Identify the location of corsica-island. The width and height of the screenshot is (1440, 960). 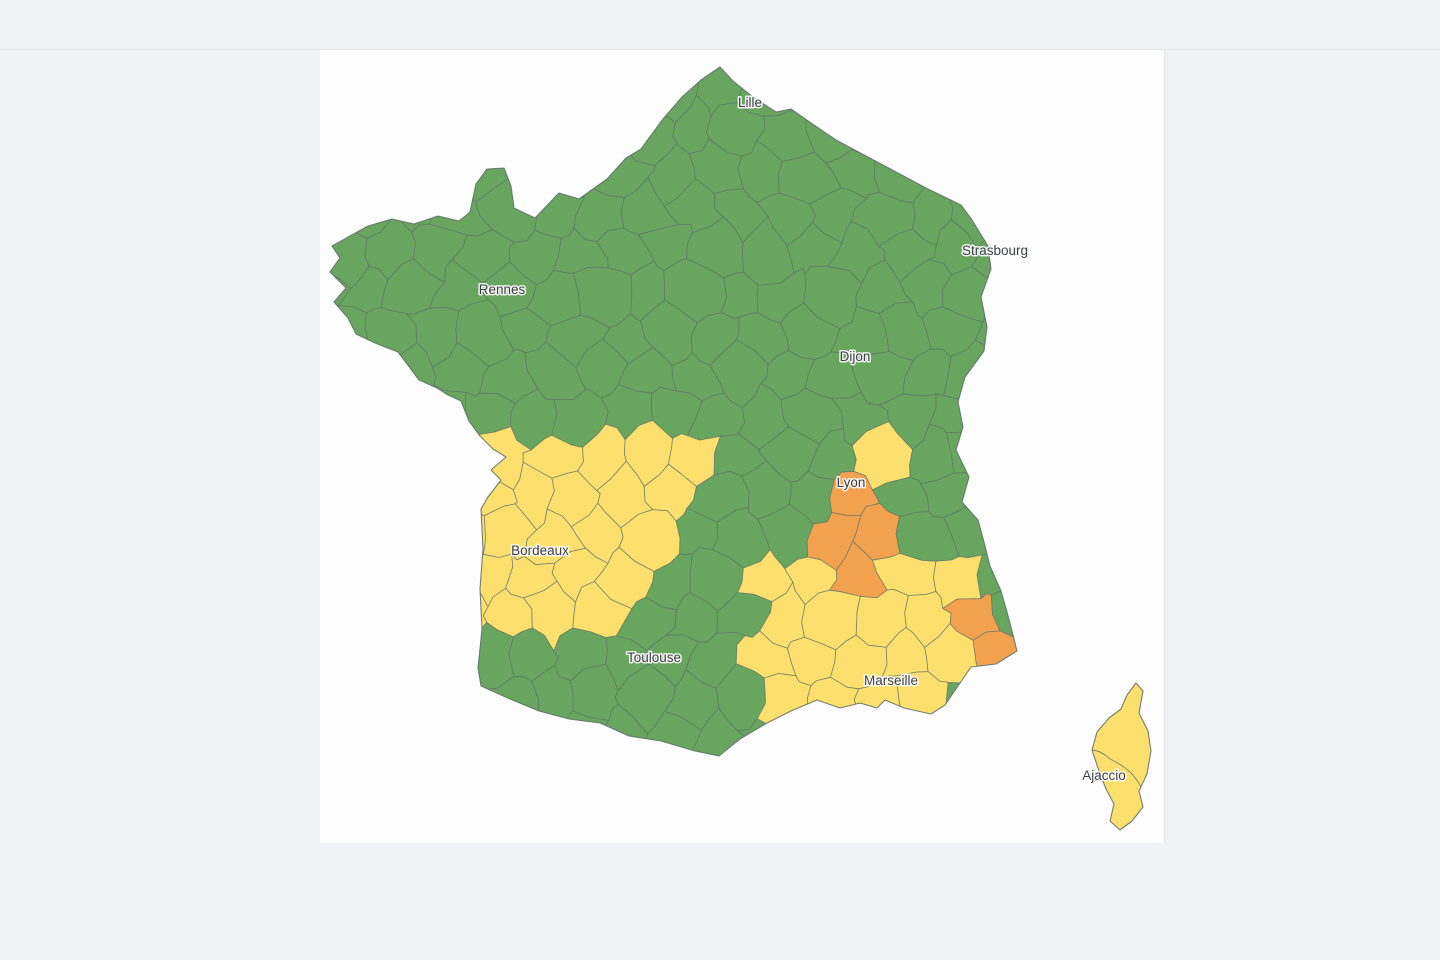
(1121, 756).